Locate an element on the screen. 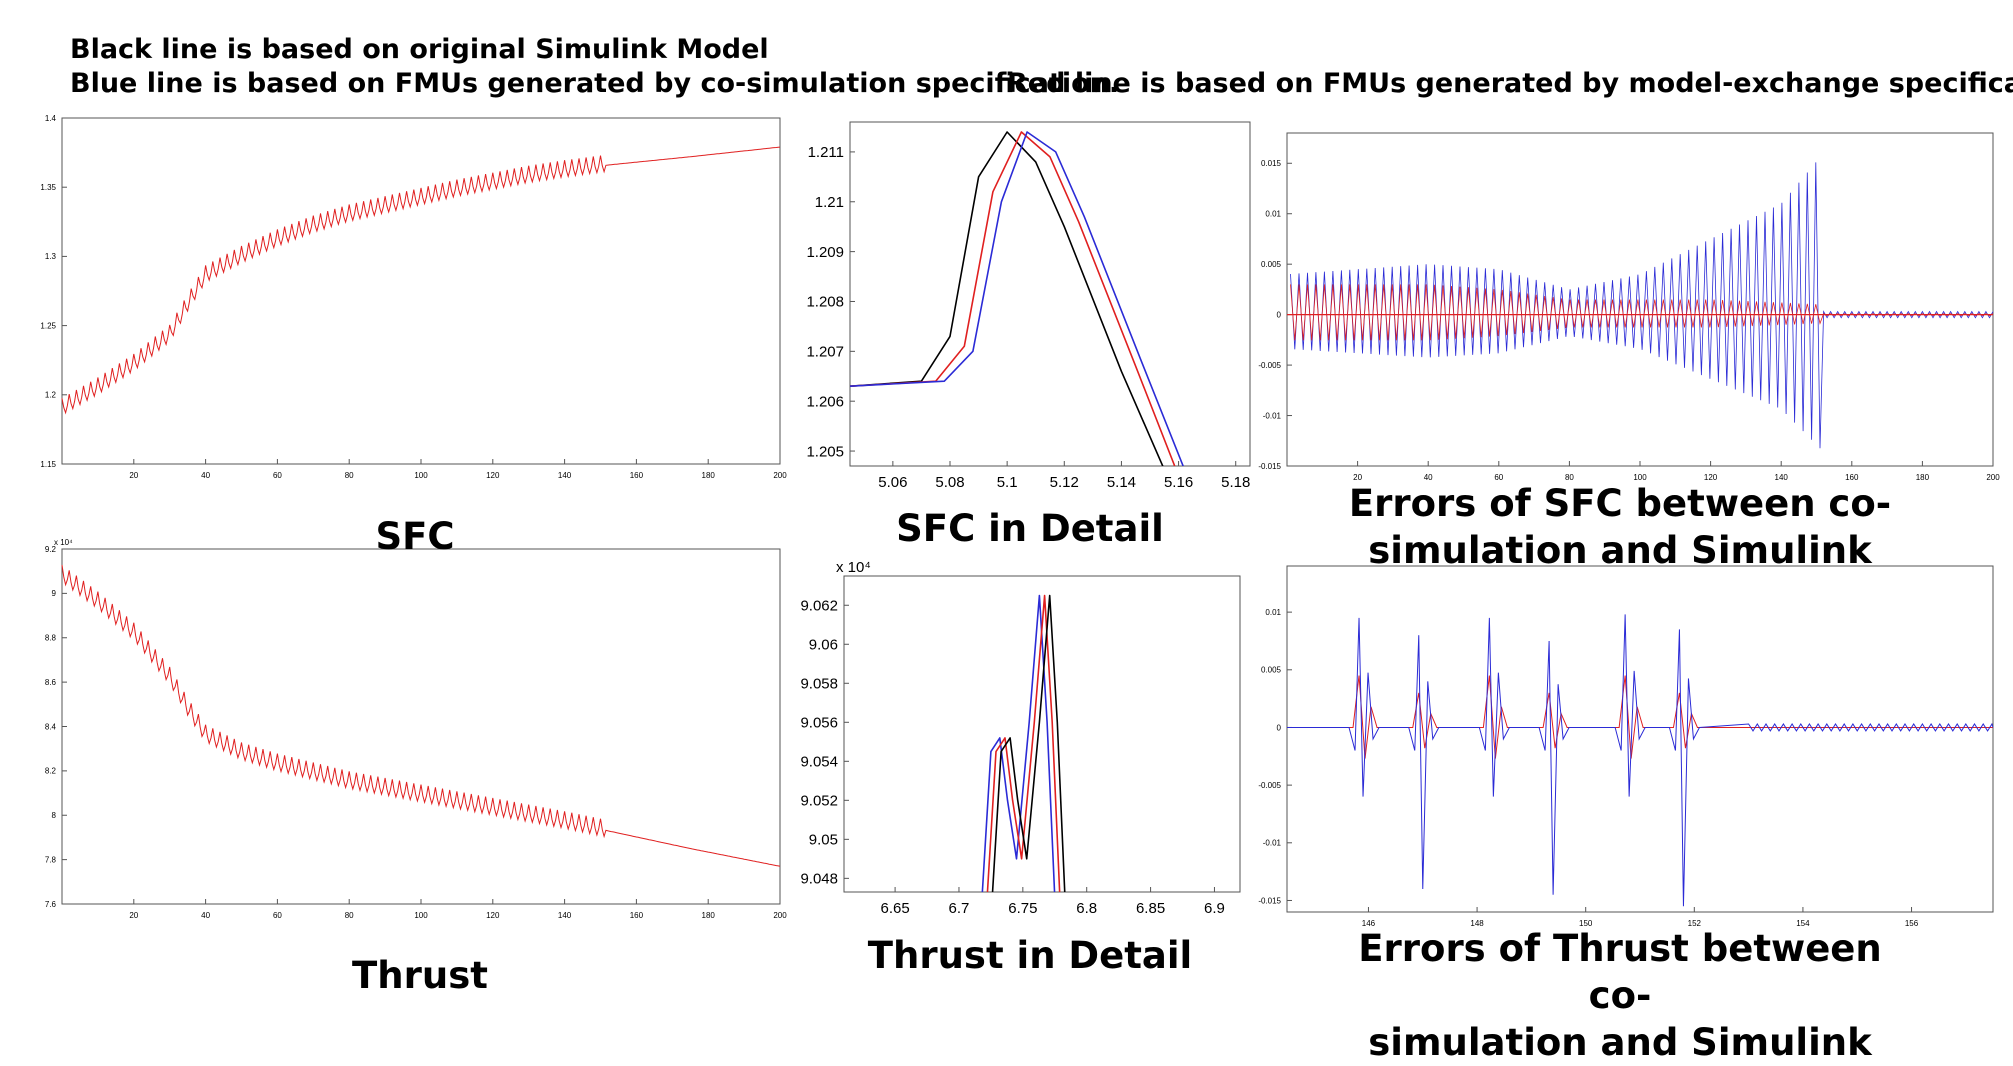 The width and height of the screenshot is (2013, 1066). y-tick-label: -0.005 is located at coordinates (1269, 365).